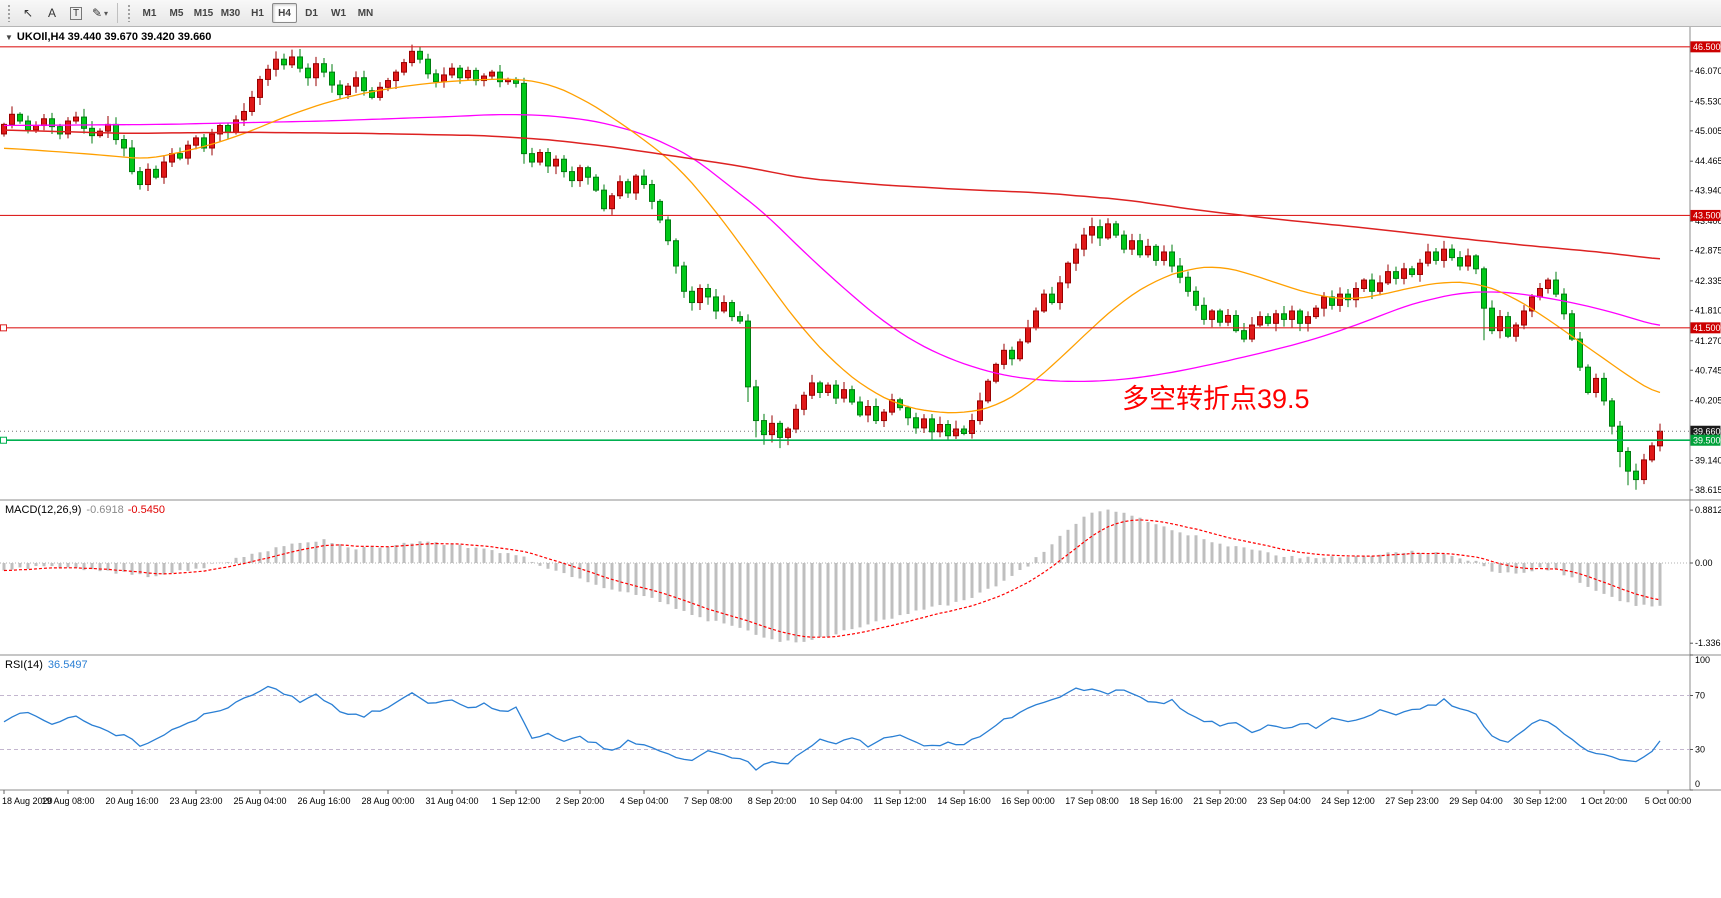 The width and height of the screenshot is (1721, 898). I want to click on svg-text: 44.465, so click(1708, 161).